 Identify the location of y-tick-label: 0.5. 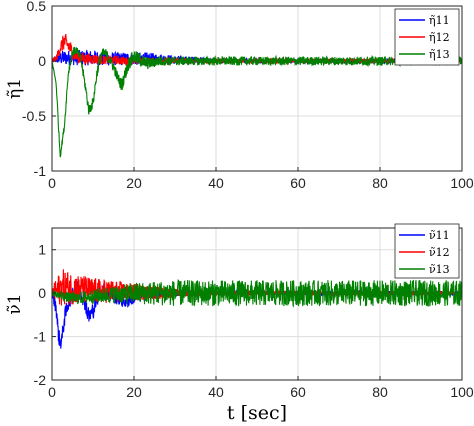
(37, 7).